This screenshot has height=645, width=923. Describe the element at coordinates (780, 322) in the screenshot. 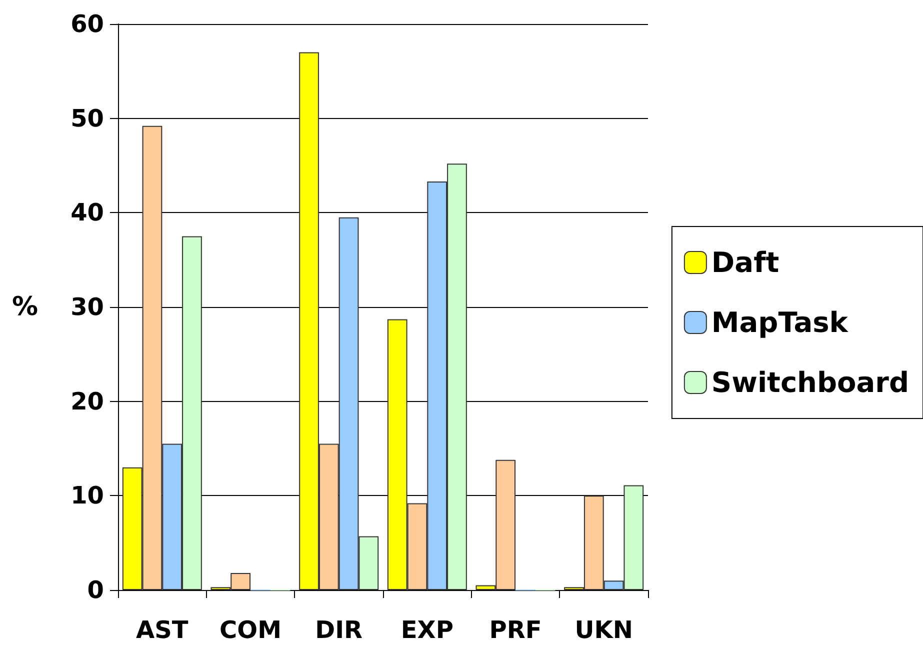

I see `legend-label: MapTask` at that location.